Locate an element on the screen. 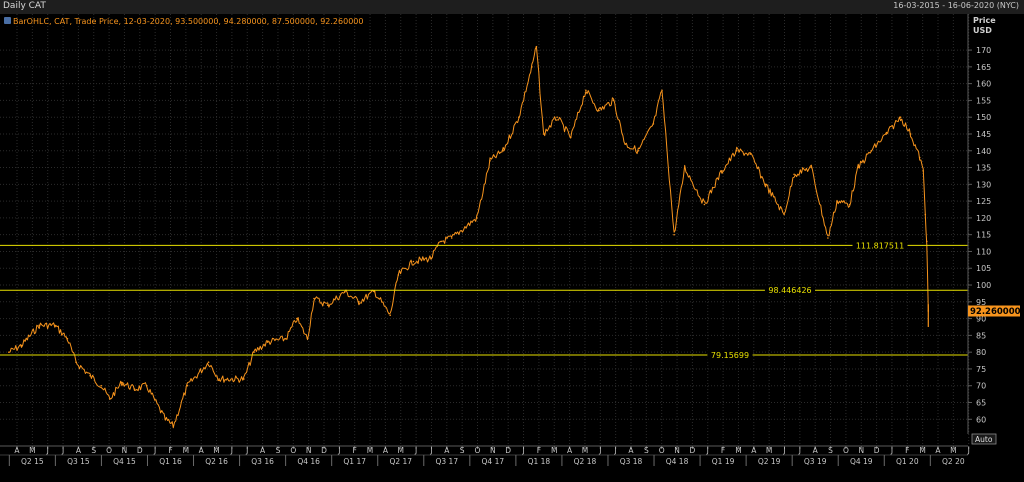 Image resolution: width=1024 pixels, height=482 pixels. y-tick-label: 125 is located at coordinates (983, 201).